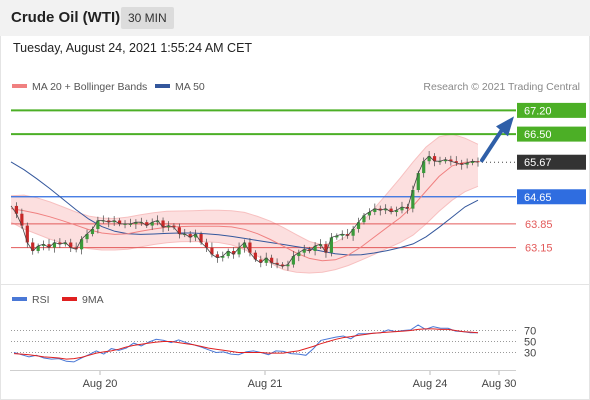 The image size is (590, 400). Describe the element at coordinates (539, 225) in the screenshot. I see `level-label-63-85: 63.85` at that location.